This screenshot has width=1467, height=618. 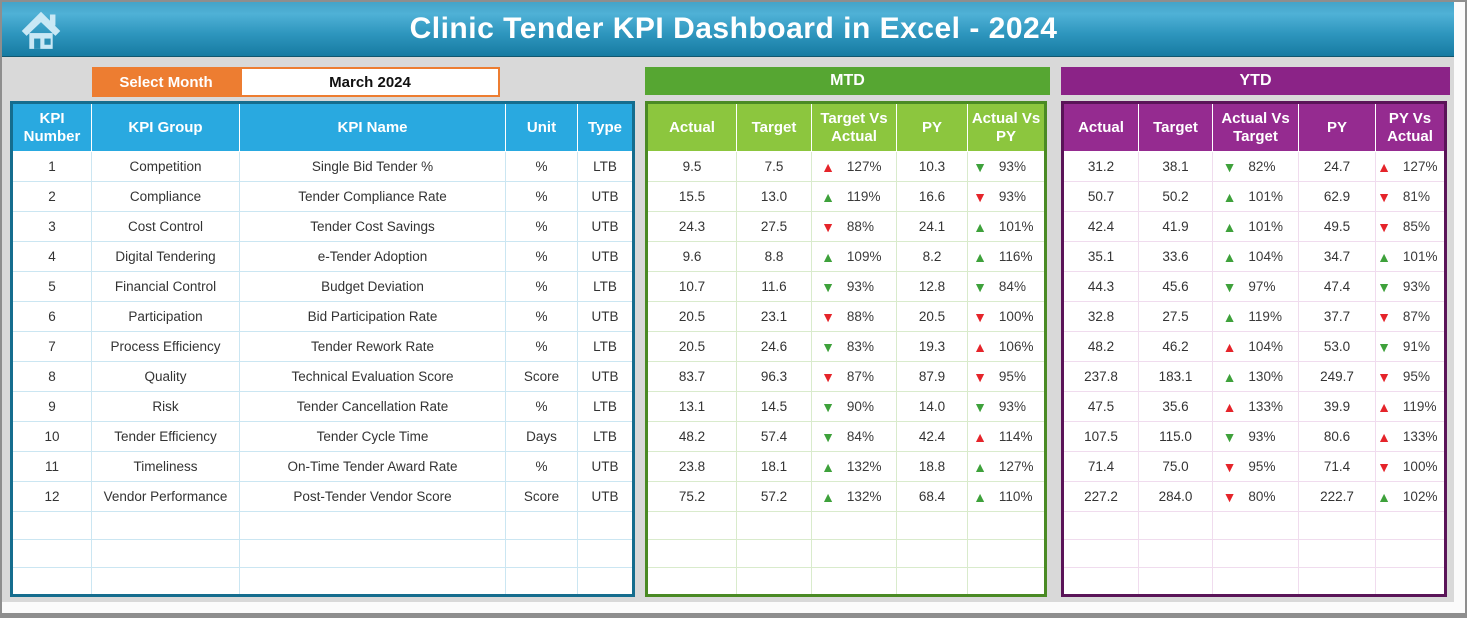 I want to click on kpi-group-cell: Vendor Performance, so click(x=165, y=496).